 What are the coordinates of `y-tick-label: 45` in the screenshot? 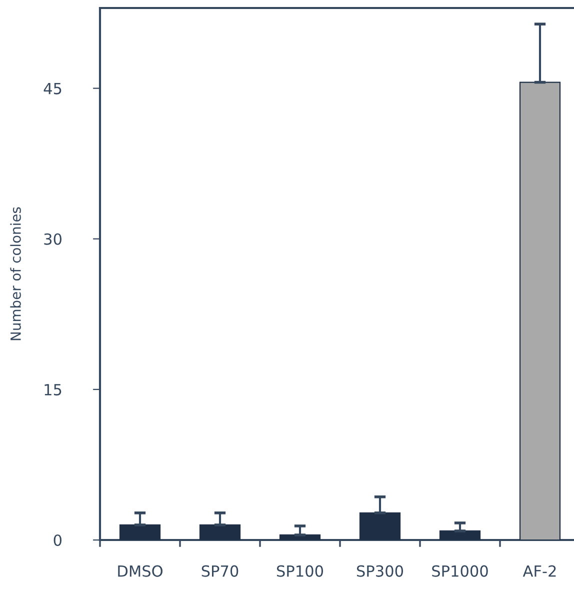 It's located at (53, 88).